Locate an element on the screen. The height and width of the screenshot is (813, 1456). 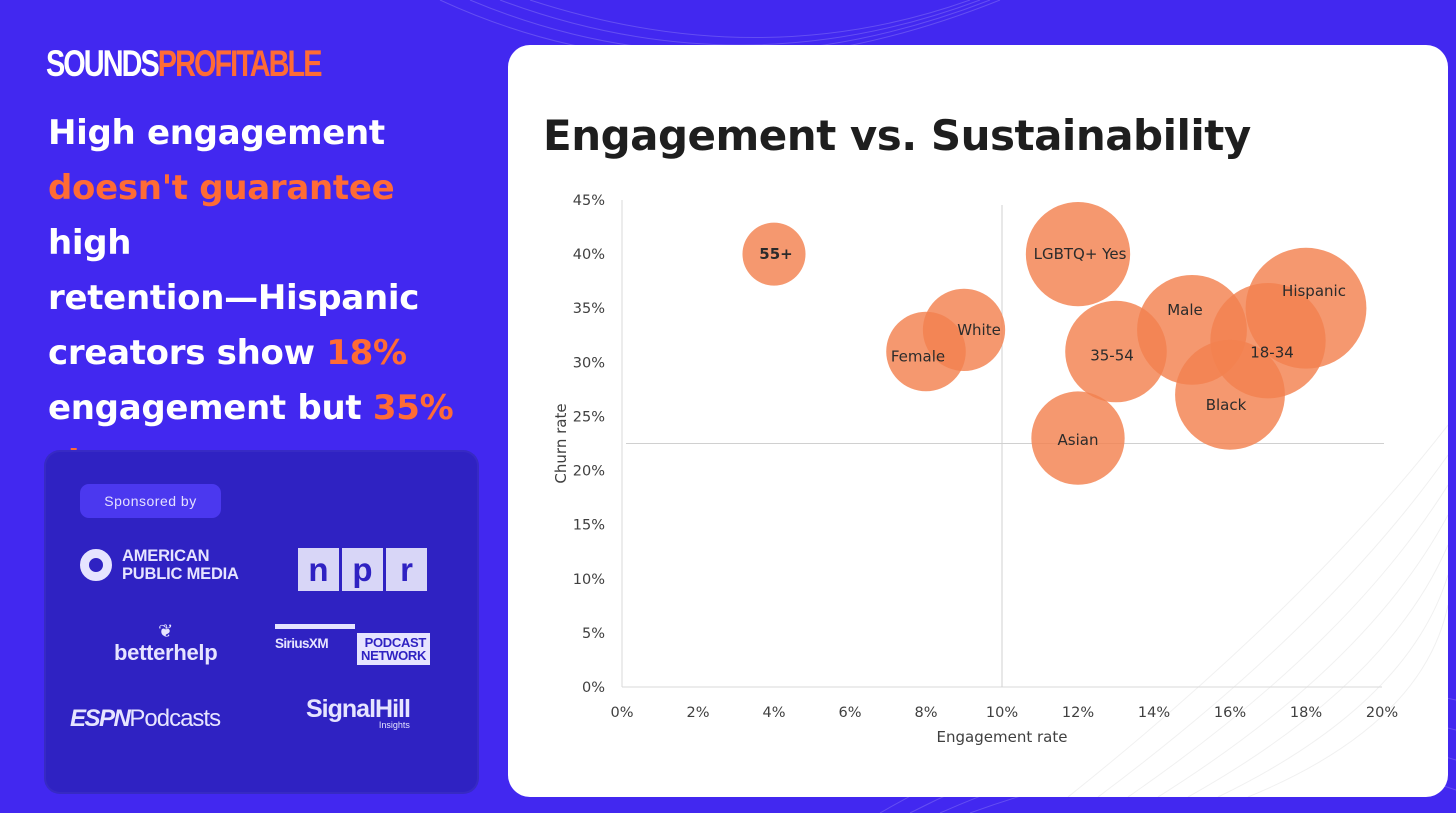
sounds-profitable-logo: SOUNDSPROFITABLE is located at coordinates (184, 63).